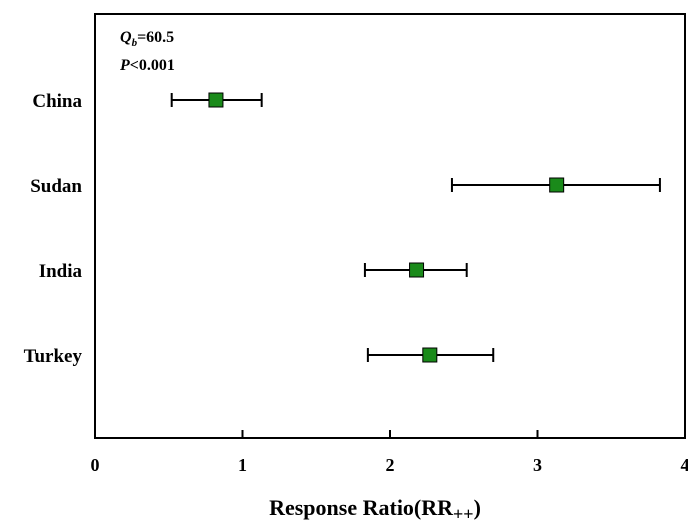 This screenshot has height=522, width=688. What do you see at coordinates (135, 43) in the screenshot?
I see `q-subscript: b` at bounding box center [135, 43].